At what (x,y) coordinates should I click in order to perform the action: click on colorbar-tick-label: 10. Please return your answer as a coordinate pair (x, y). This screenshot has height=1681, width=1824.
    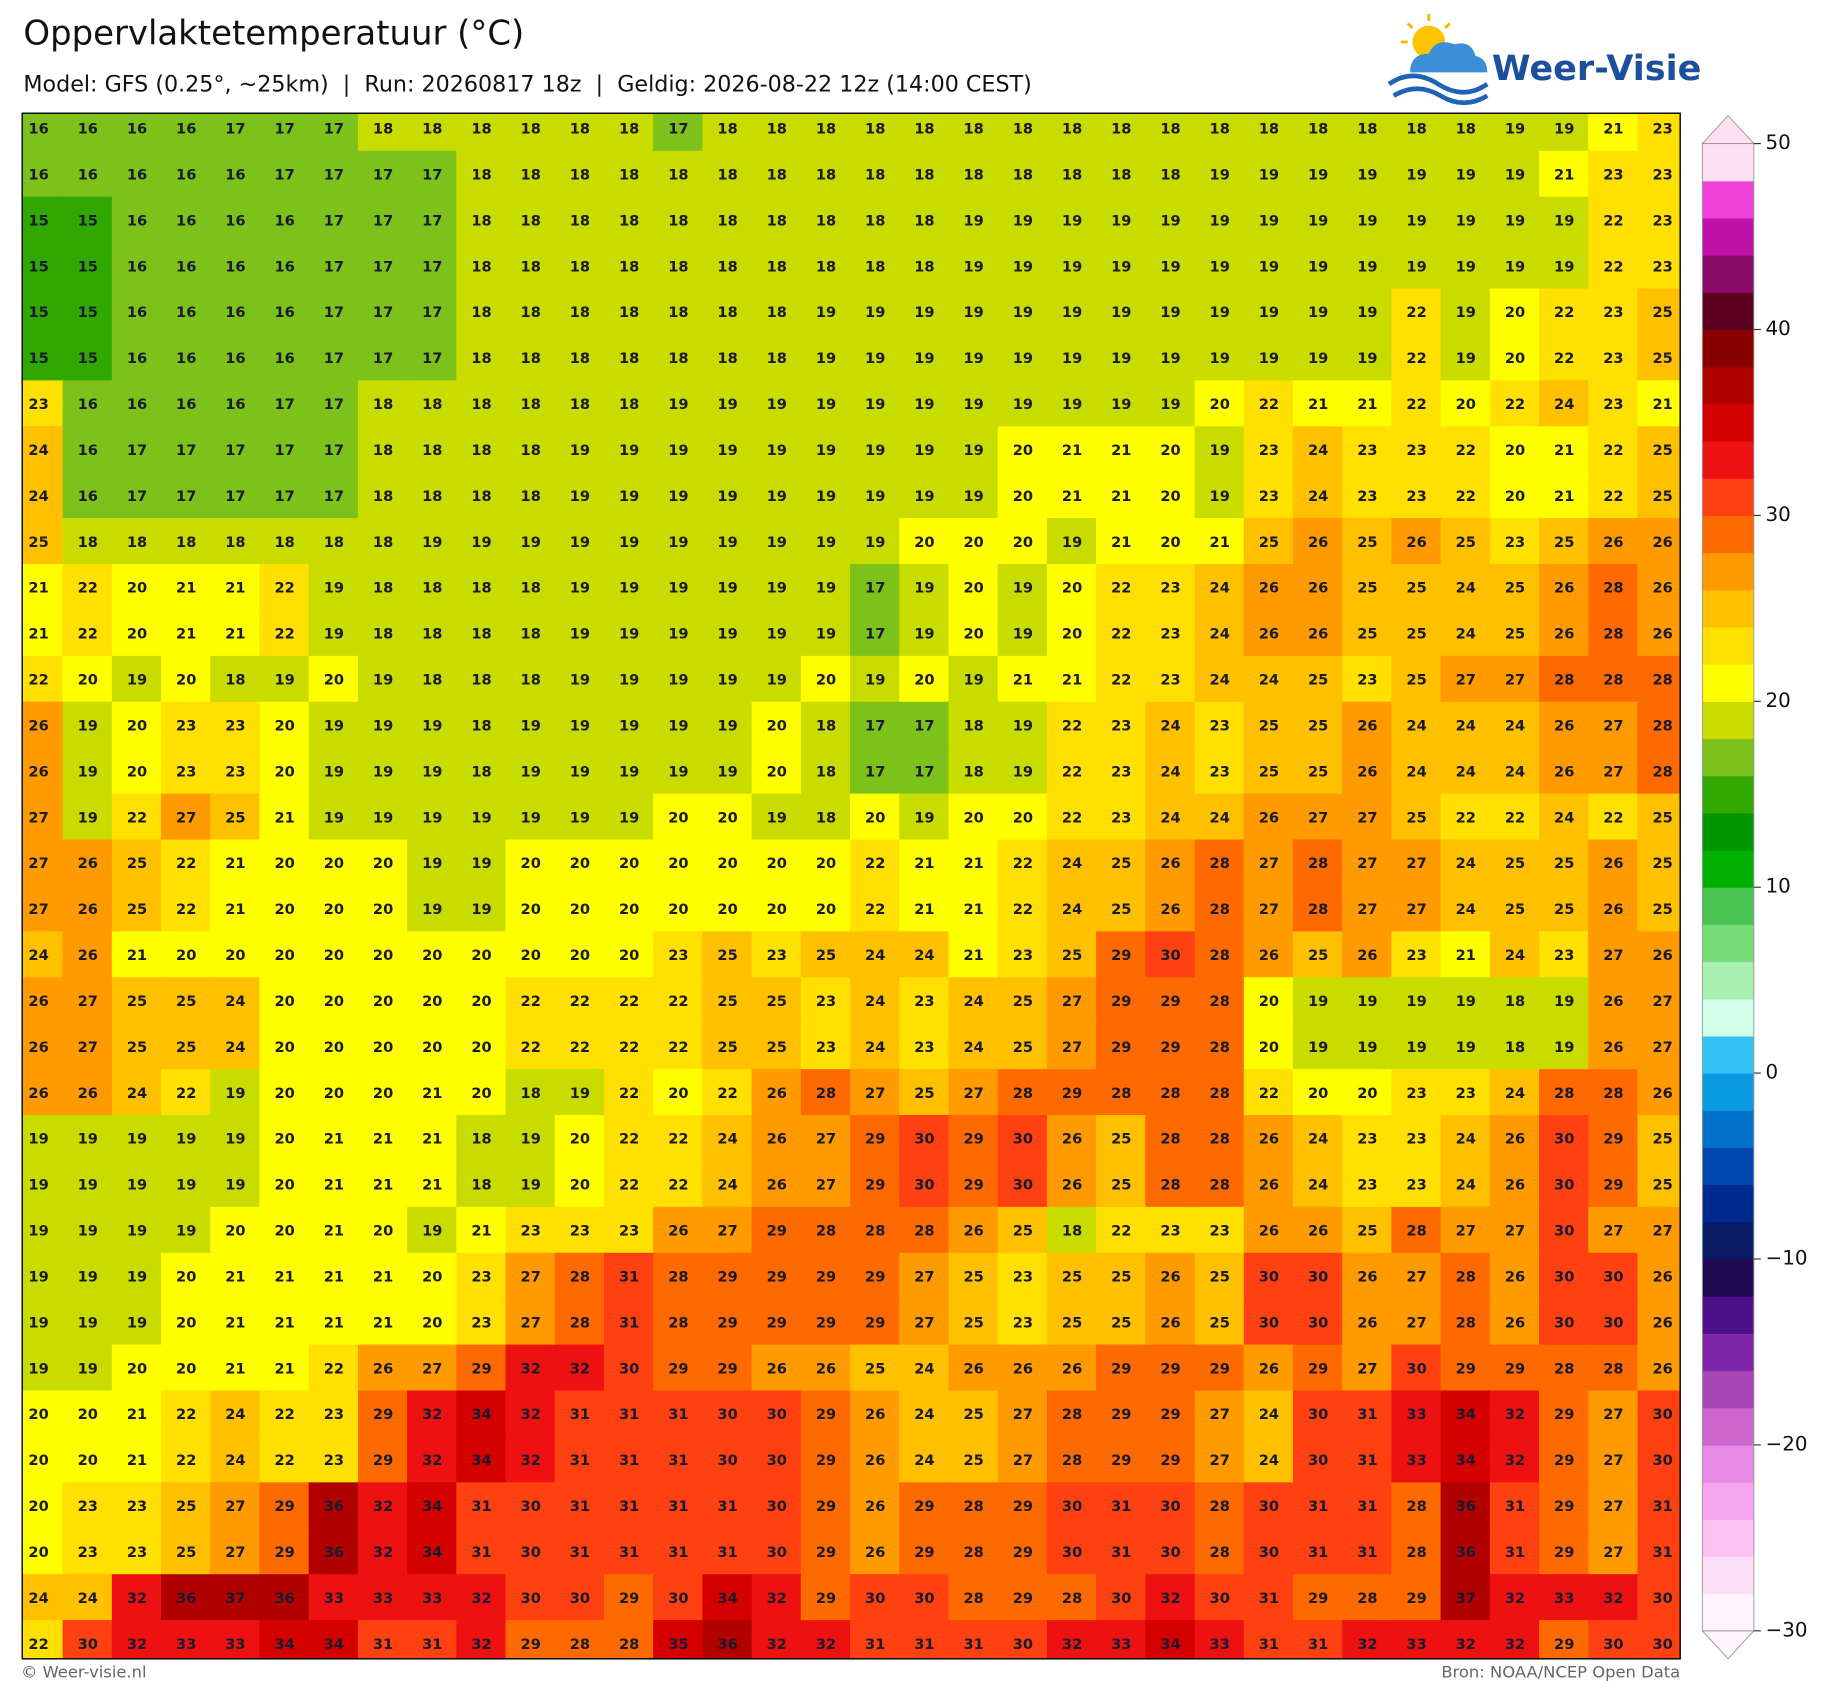
    Looking at the image, I should click on (1778, 886).